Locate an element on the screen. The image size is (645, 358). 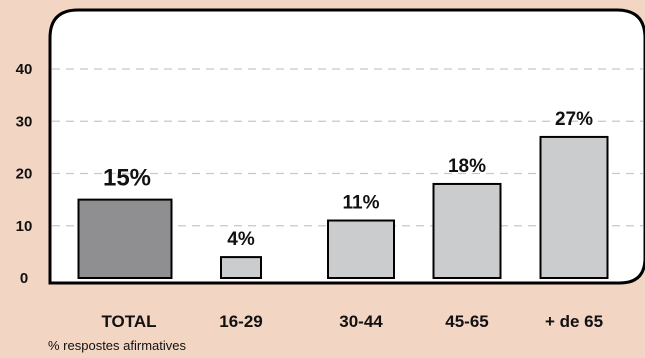
y-tick-label: 40 is located at coordinates (24, 69).